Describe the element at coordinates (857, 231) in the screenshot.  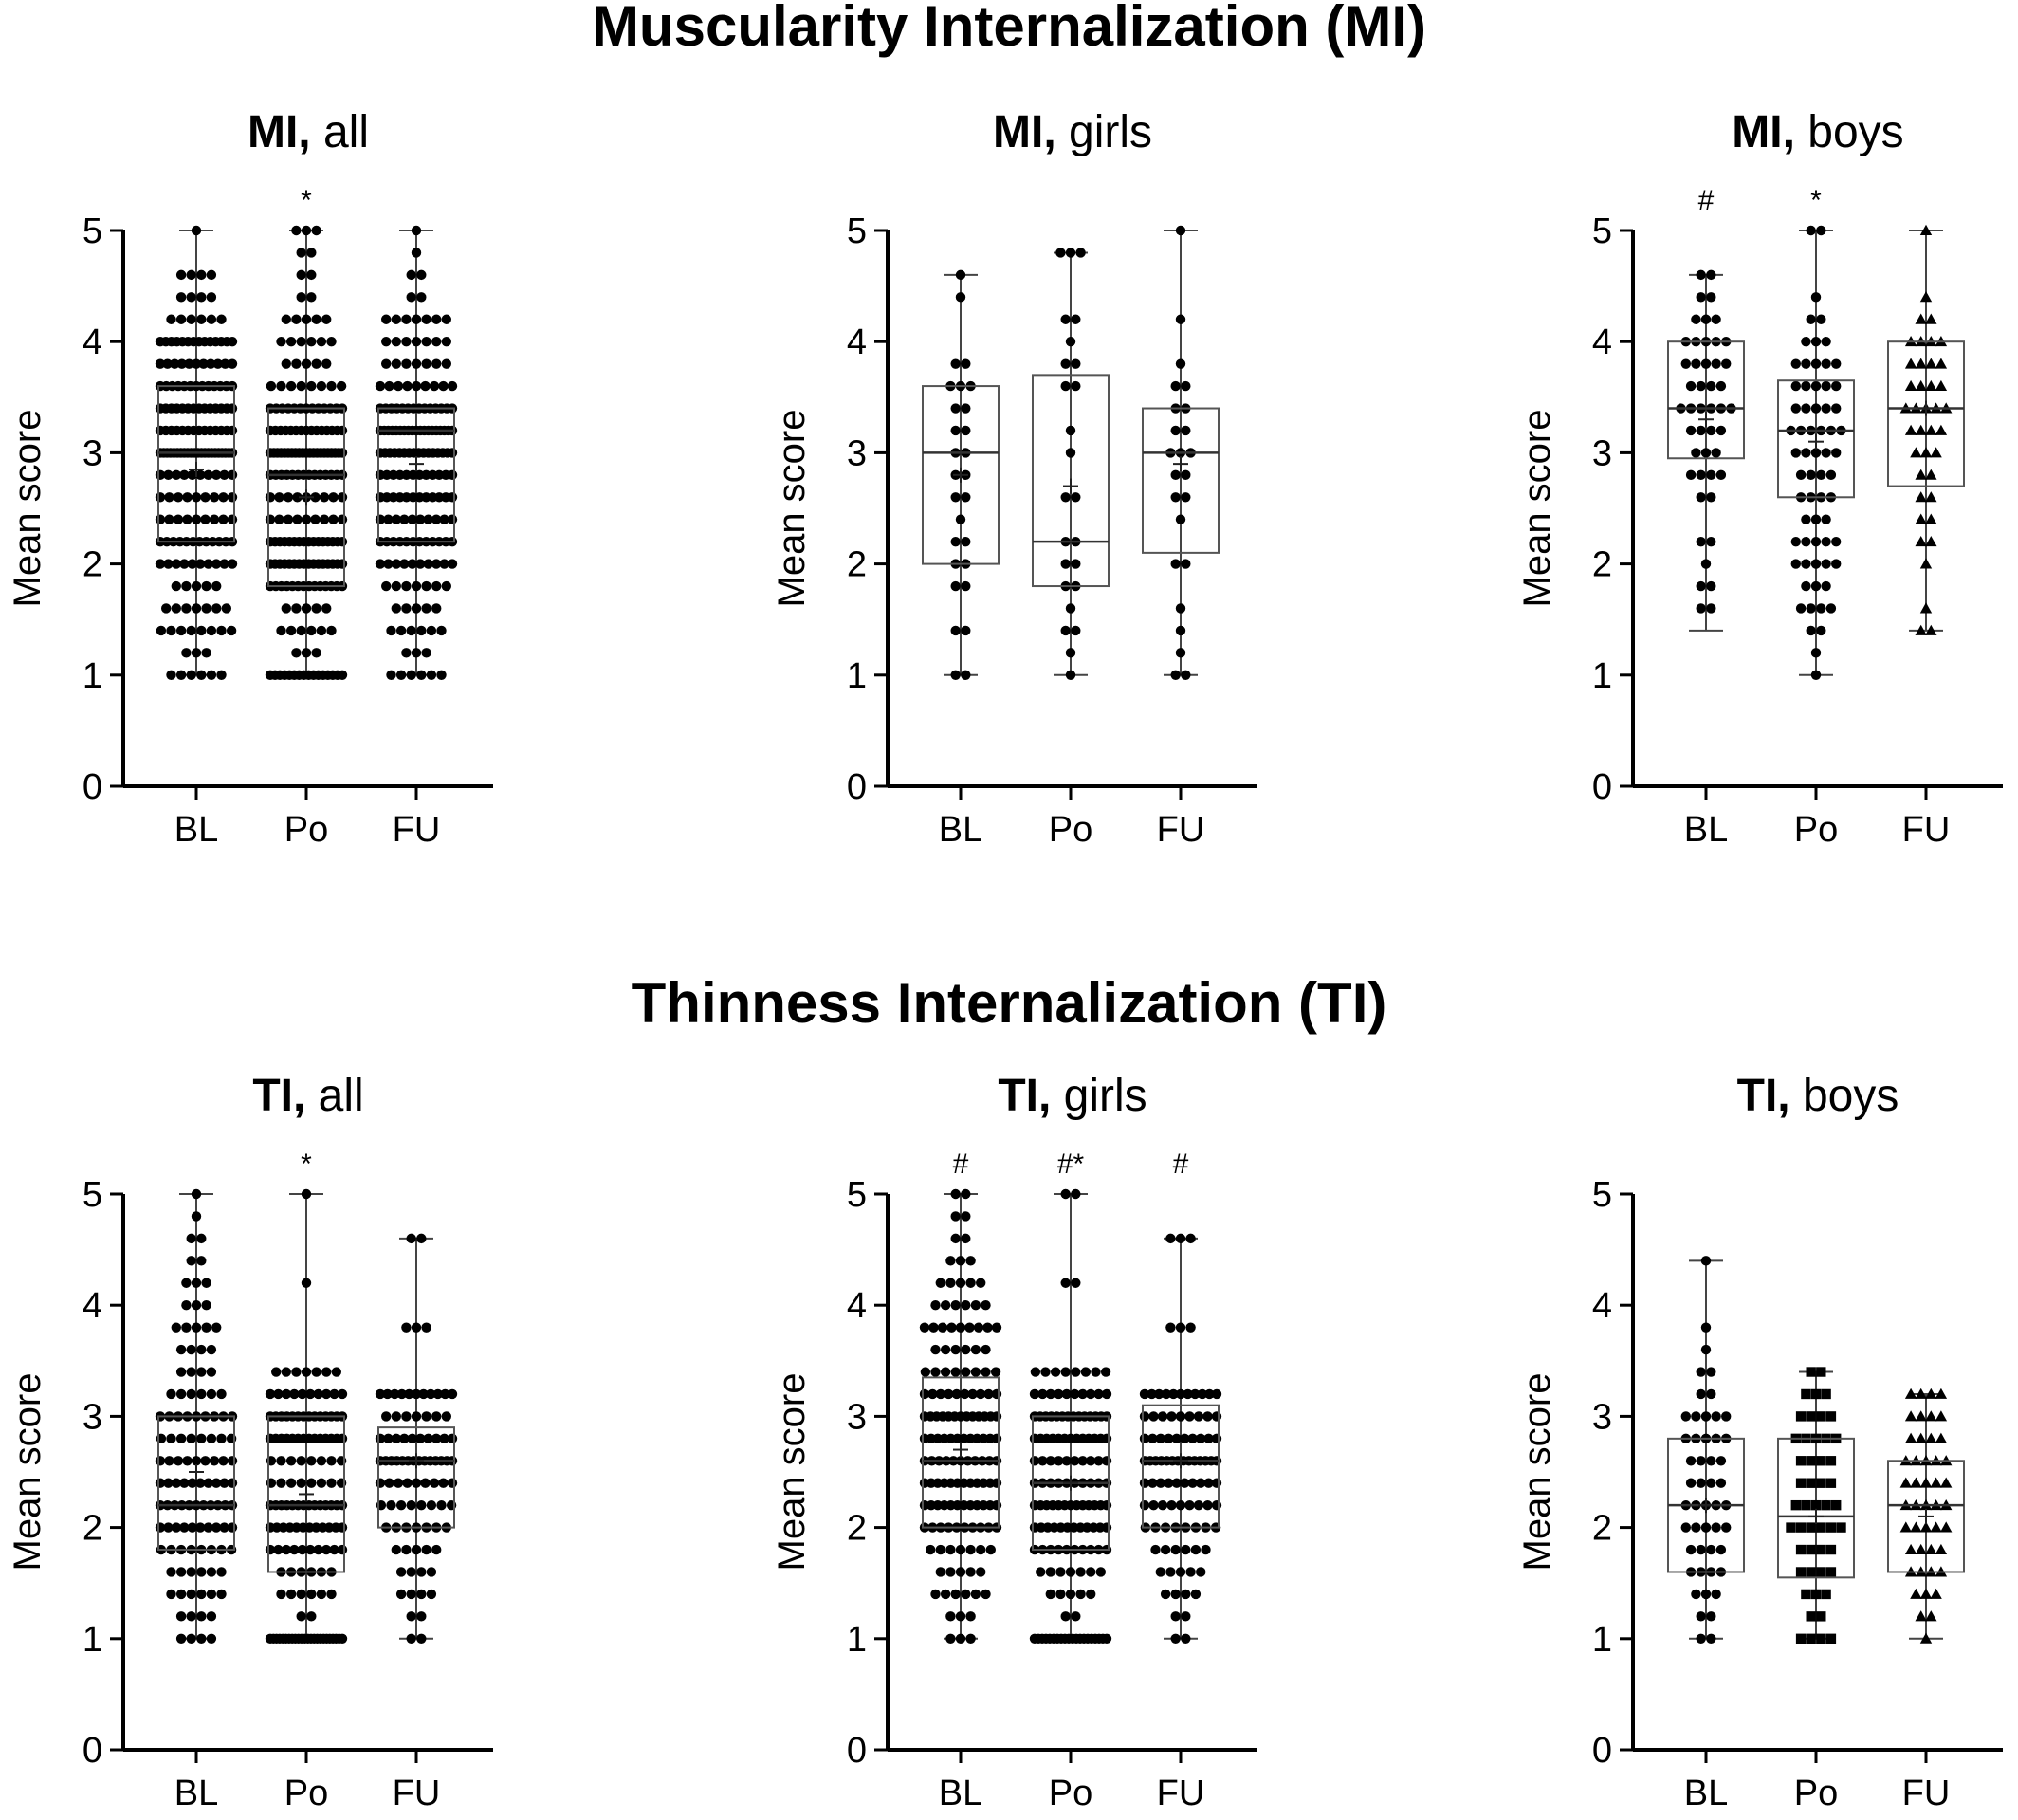
I see `y-tick-label: 5` at that location.